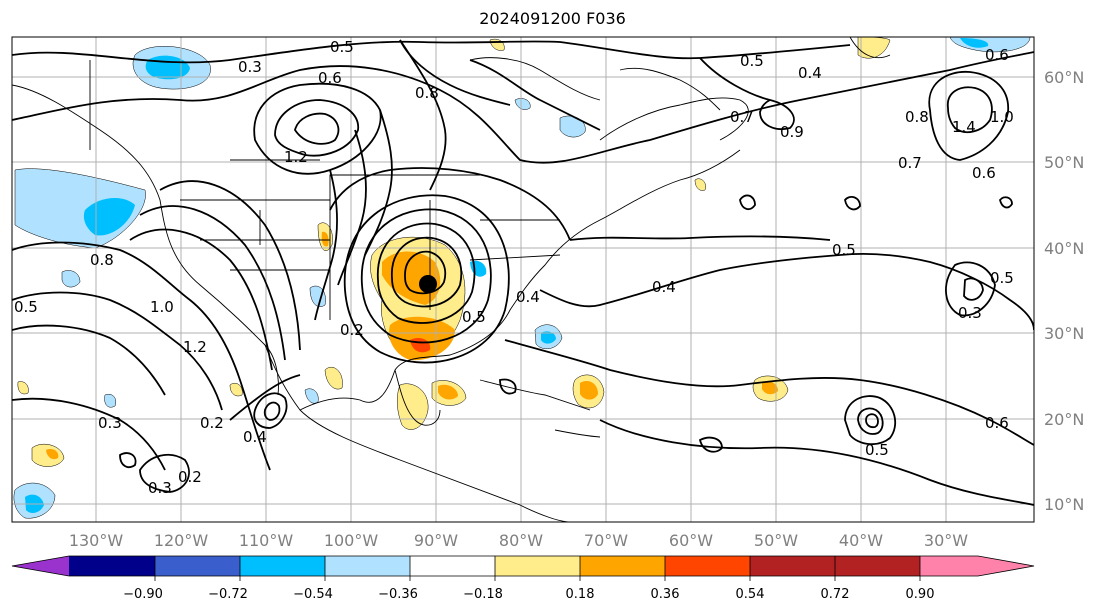 Image resolution: width=1105 pixels, height=615 pixels. What do you see at coordinates (552, 18) in the screenshot?
I see `map-title: 2024091200 F036` at bounding box center [552, 18].